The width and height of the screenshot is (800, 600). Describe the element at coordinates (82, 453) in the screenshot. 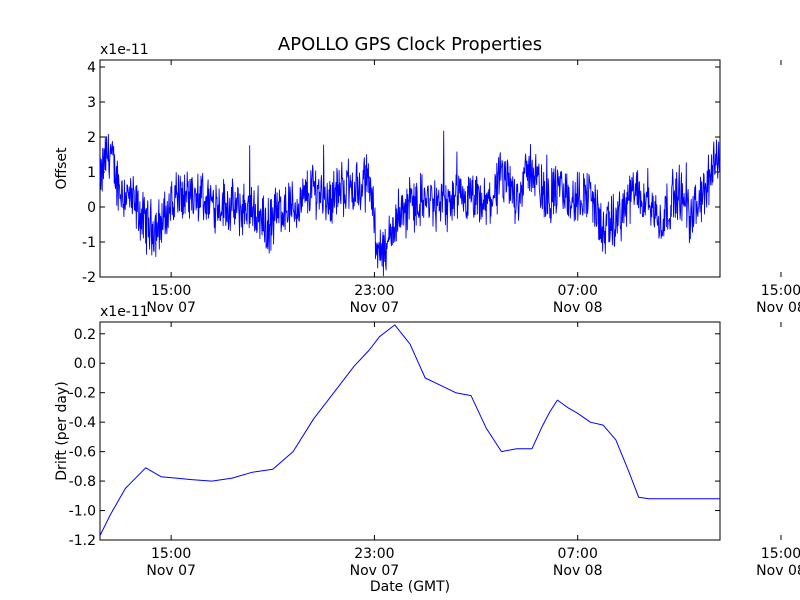

I see `drift-ytick-label: -0.6` at that location.